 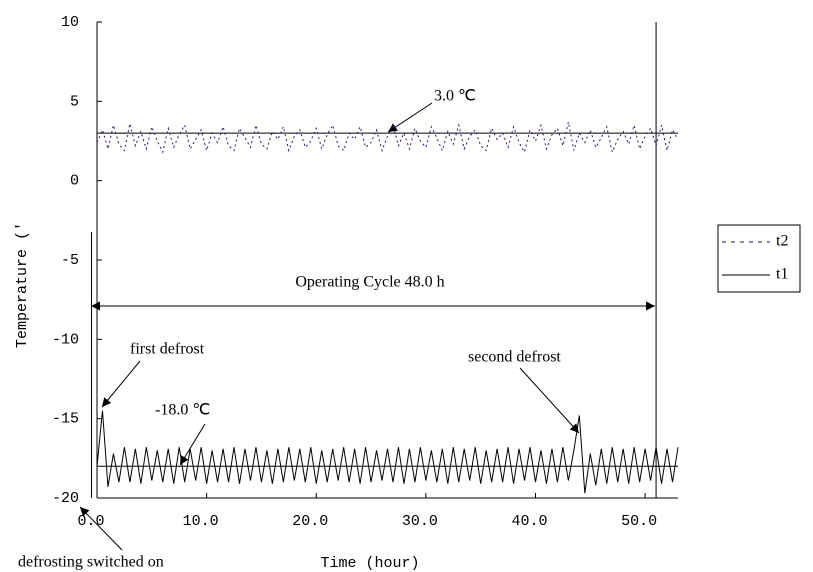 What do you see at coordinates (70, 260) in the screenshot?
I see `y-tick-label: -5` at bounding box center [70, 260].